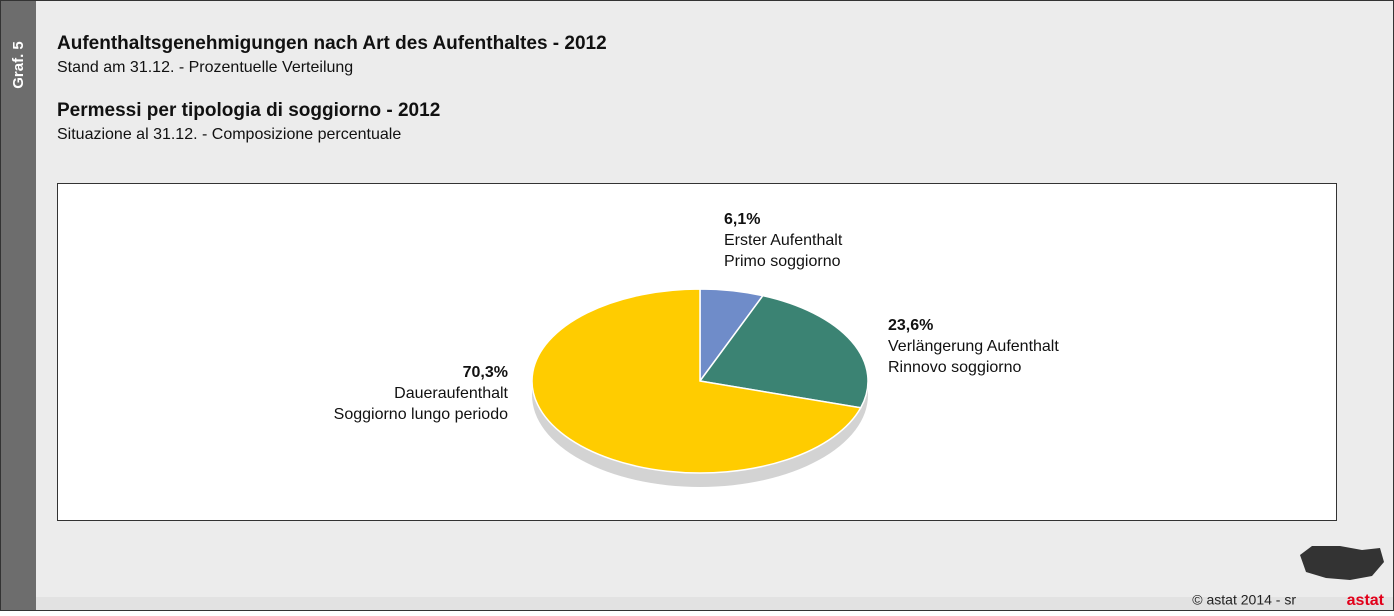  I want to click on logo-shape, so click(1342, 563).